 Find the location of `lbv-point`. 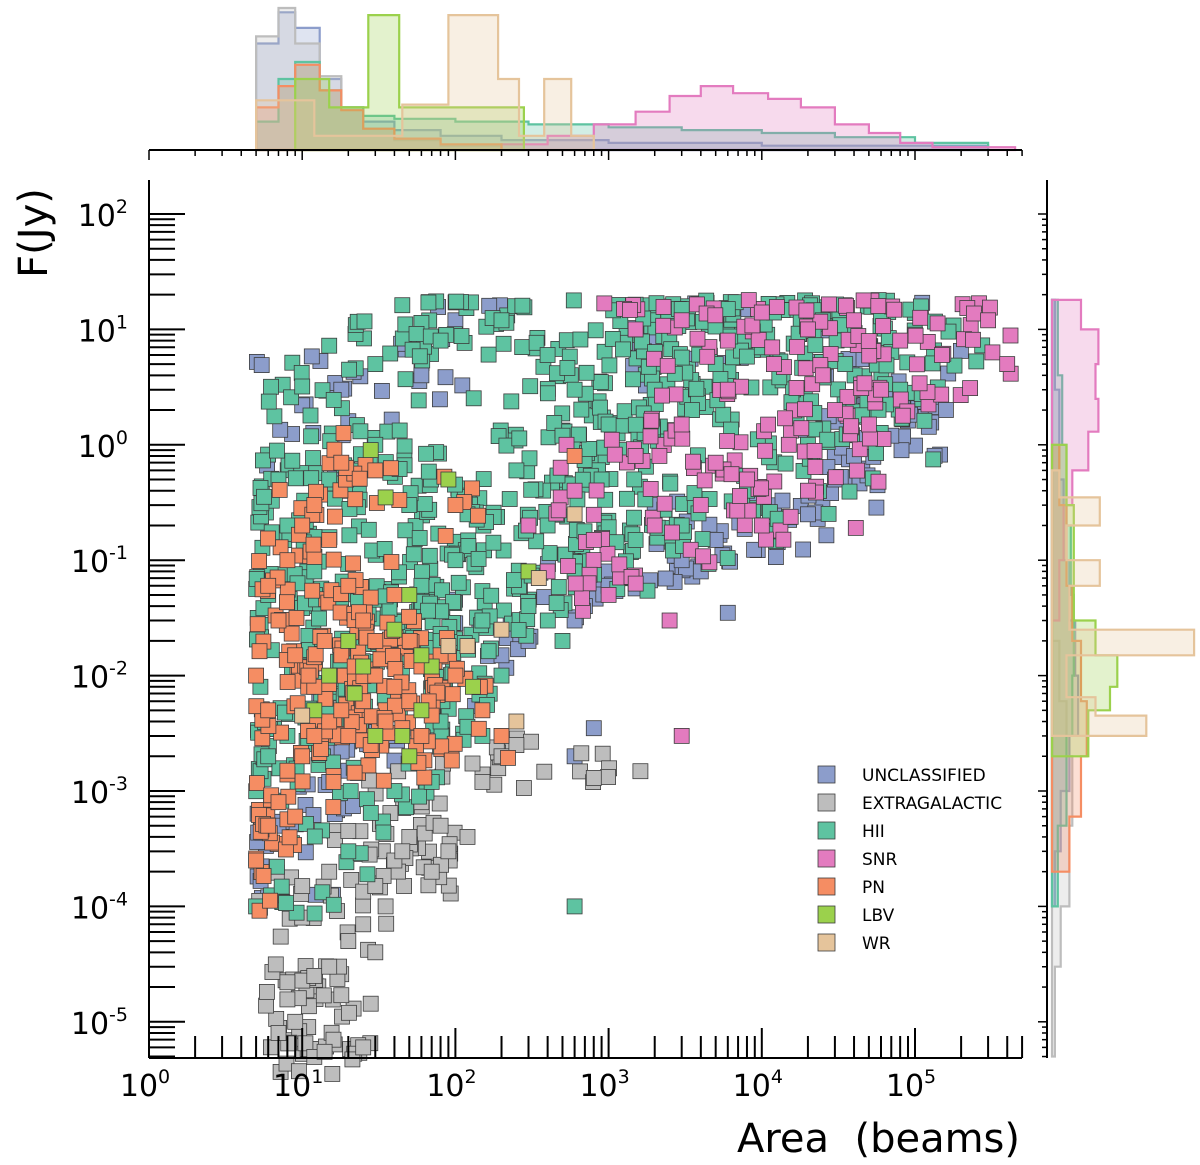

lbv-point is located at coordinates (448, 479).